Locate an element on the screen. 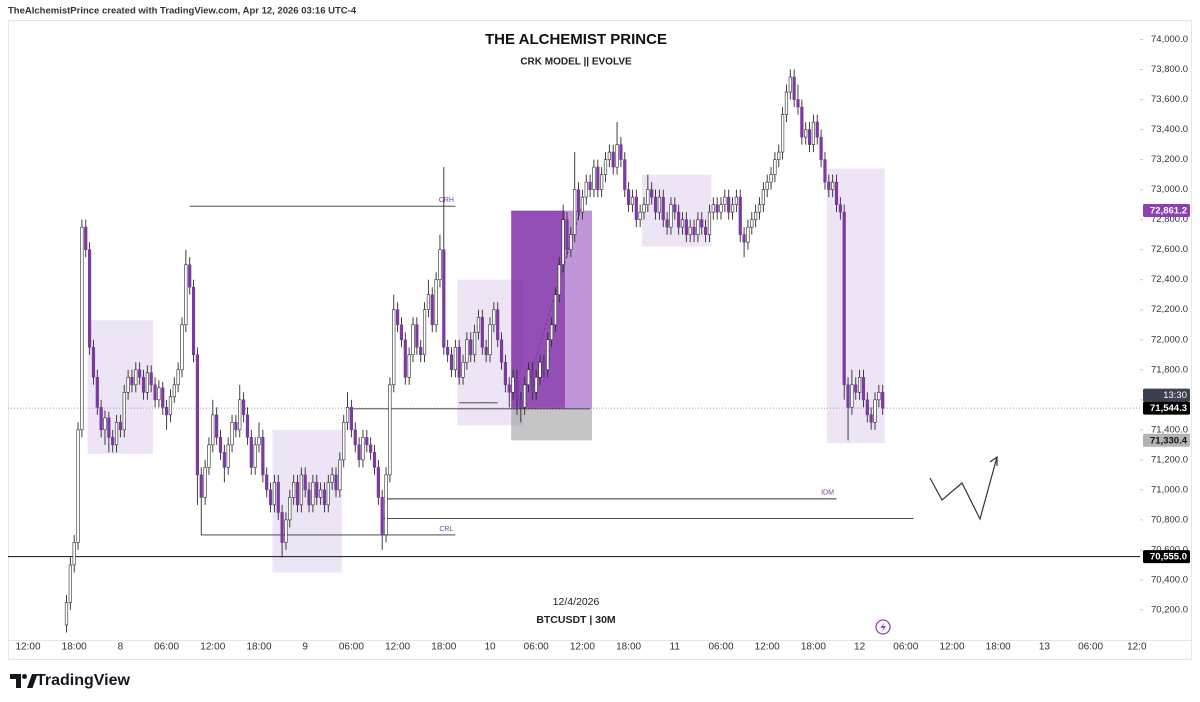 Image resolution: width=1200 pixels, height=702 pixels. price-badge-label: 70,555.0 is located at coordinates (1168, 557).